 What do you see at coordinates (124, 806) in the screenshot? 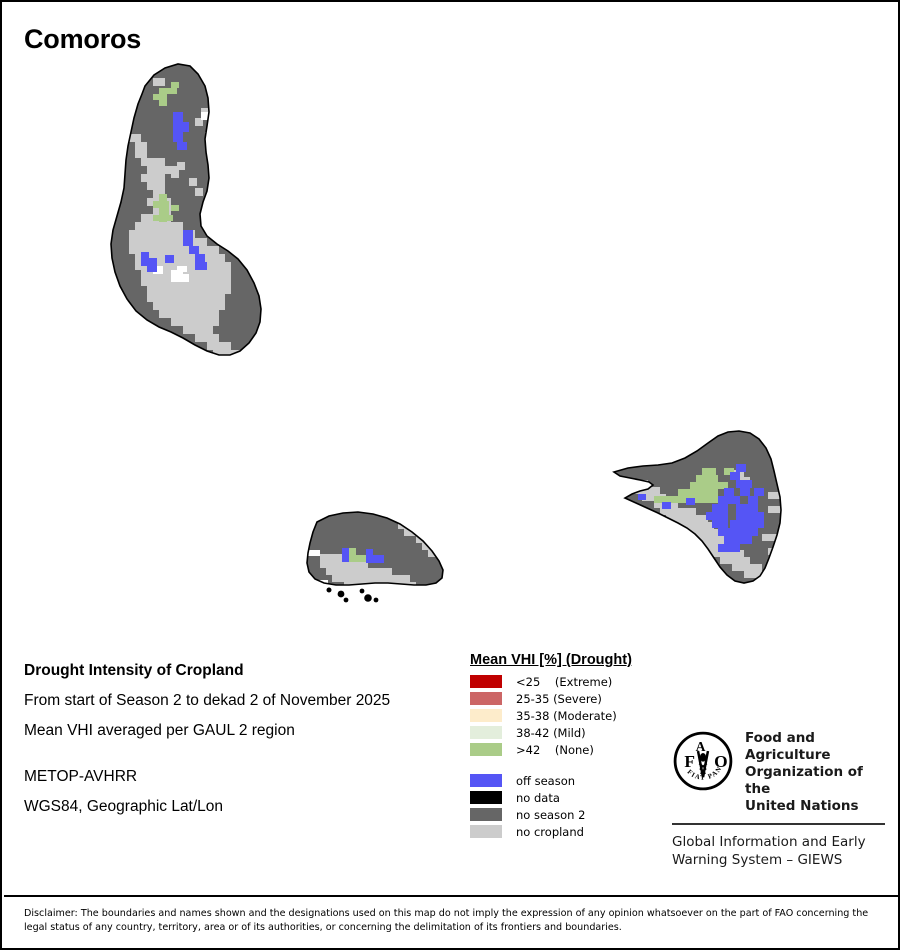
I see `caption-line-5: WGS84, Geographic Lat/Lon` at bounding box center [124, 806].